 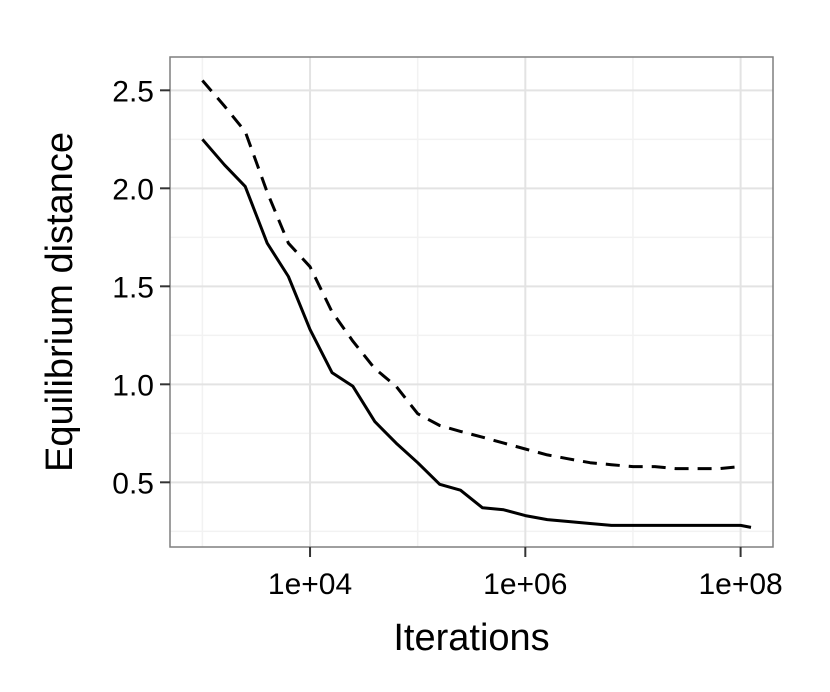 What do you see at coordinates (133, 385) in the screenshot?
I see `y-tick-label: 1.0` at bounding box center [133, 385].